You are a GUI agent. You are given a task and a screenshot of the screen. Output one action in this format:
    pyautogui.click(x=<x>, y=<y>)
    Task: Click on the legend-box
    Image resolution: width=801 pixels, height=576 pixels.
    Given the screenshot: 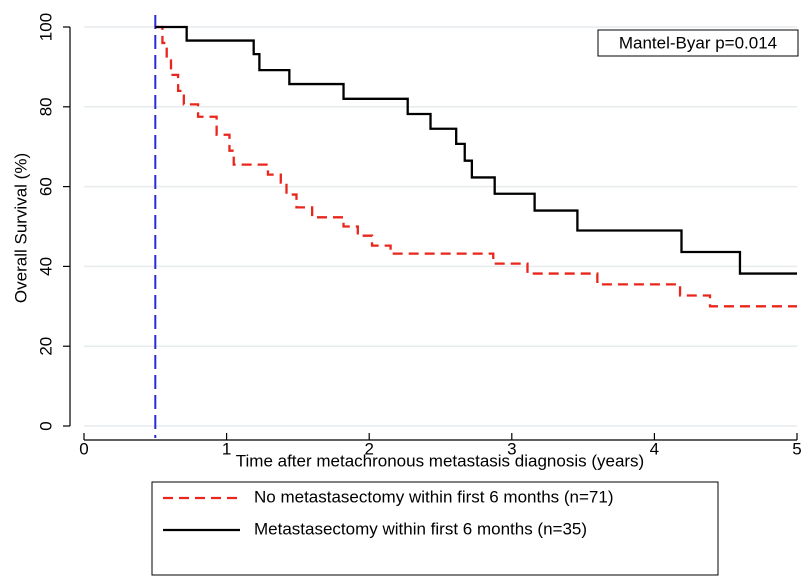 What is the action you would take?
    pyautogui.click(x=435, y=528)
    